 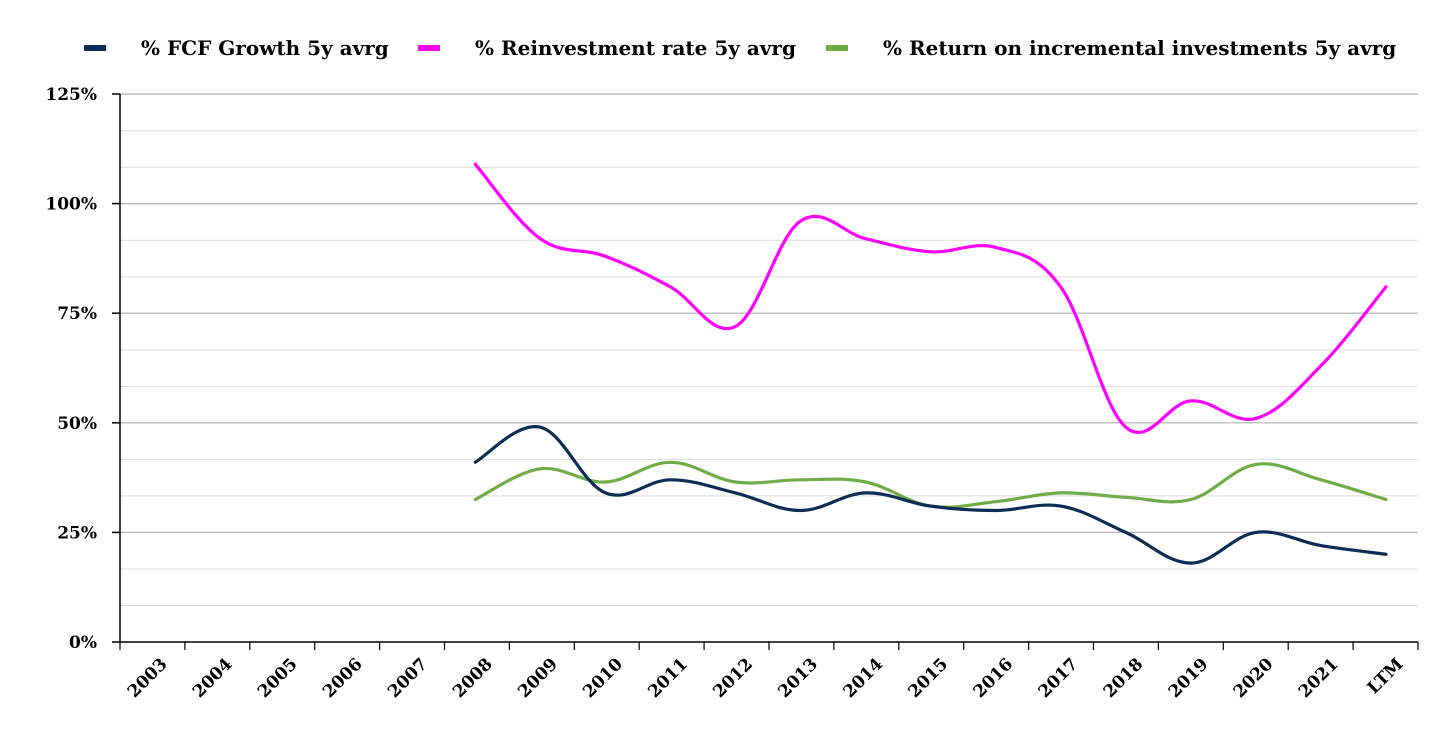 I want to click on x-tick-label: 2010, so click(x=603, y=678).